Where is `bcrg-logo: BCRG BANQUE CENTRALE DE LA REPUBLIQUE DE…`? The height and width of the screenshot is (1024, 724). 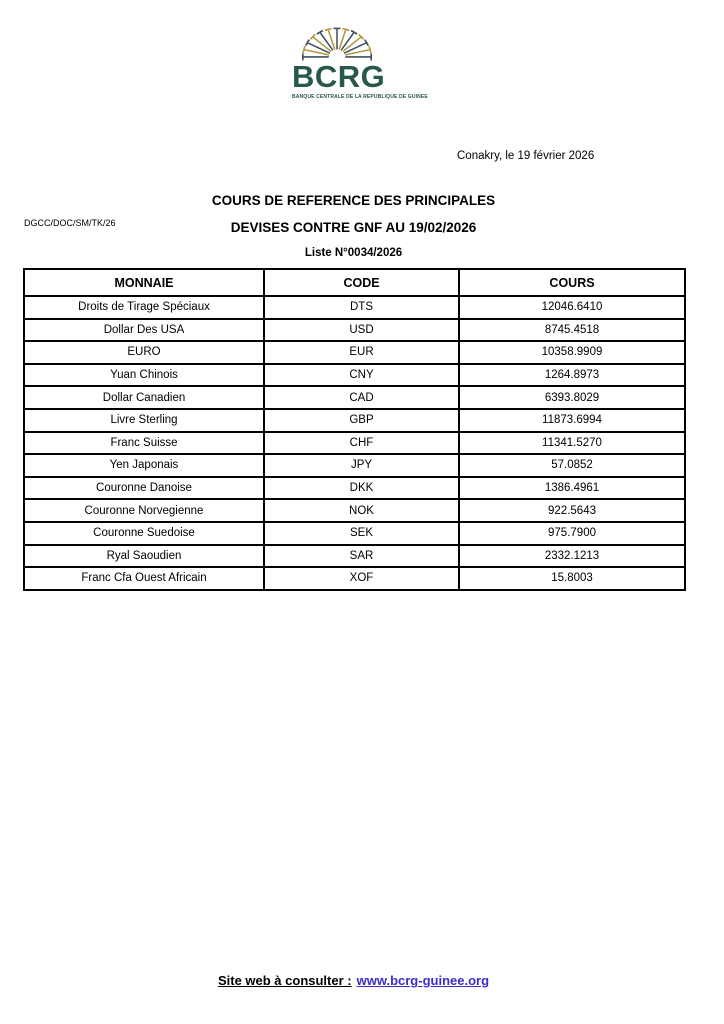
bcrg-logo: BCRG BANQUE CENTRALE DE LA REPUBLIQUE DE… is located at coordinates (360, 62).